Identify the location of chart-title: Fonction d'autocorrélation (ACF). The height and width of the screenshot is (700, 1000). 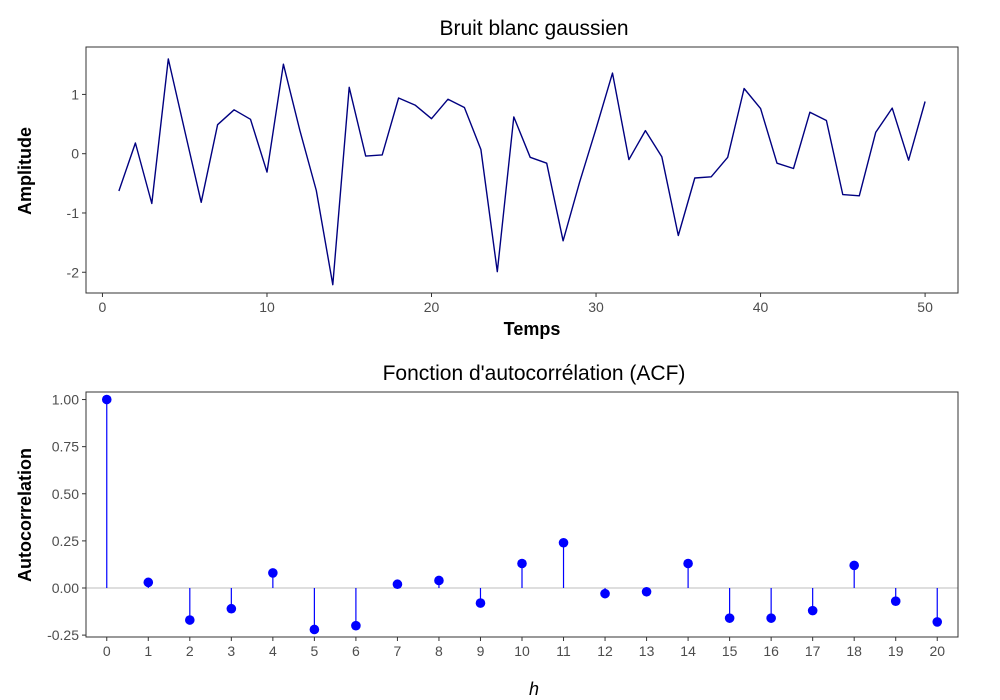
(534, 373).